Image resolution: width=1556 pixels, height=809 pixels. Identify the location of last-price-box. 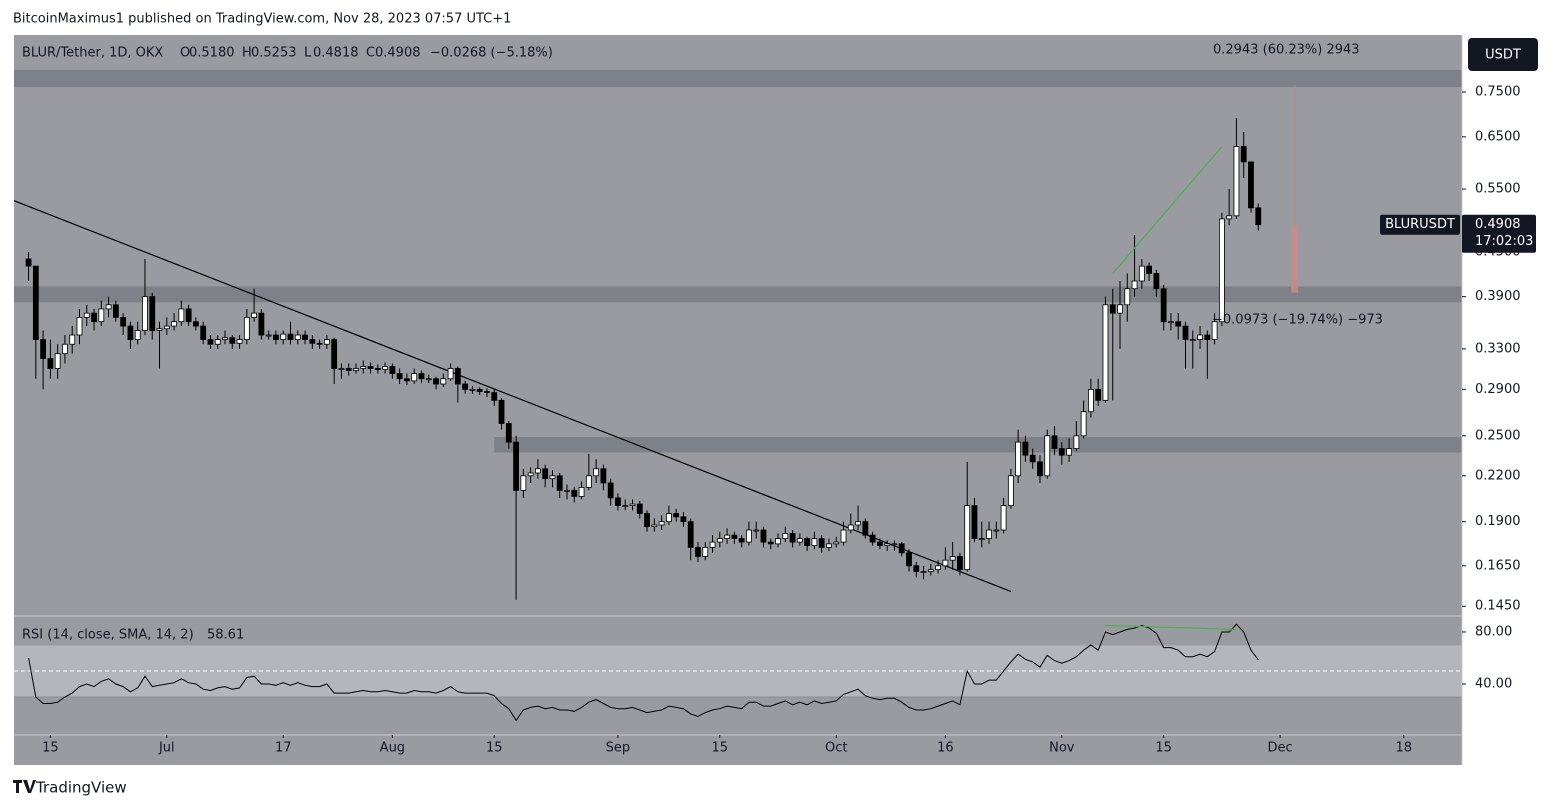
(1499, 233).